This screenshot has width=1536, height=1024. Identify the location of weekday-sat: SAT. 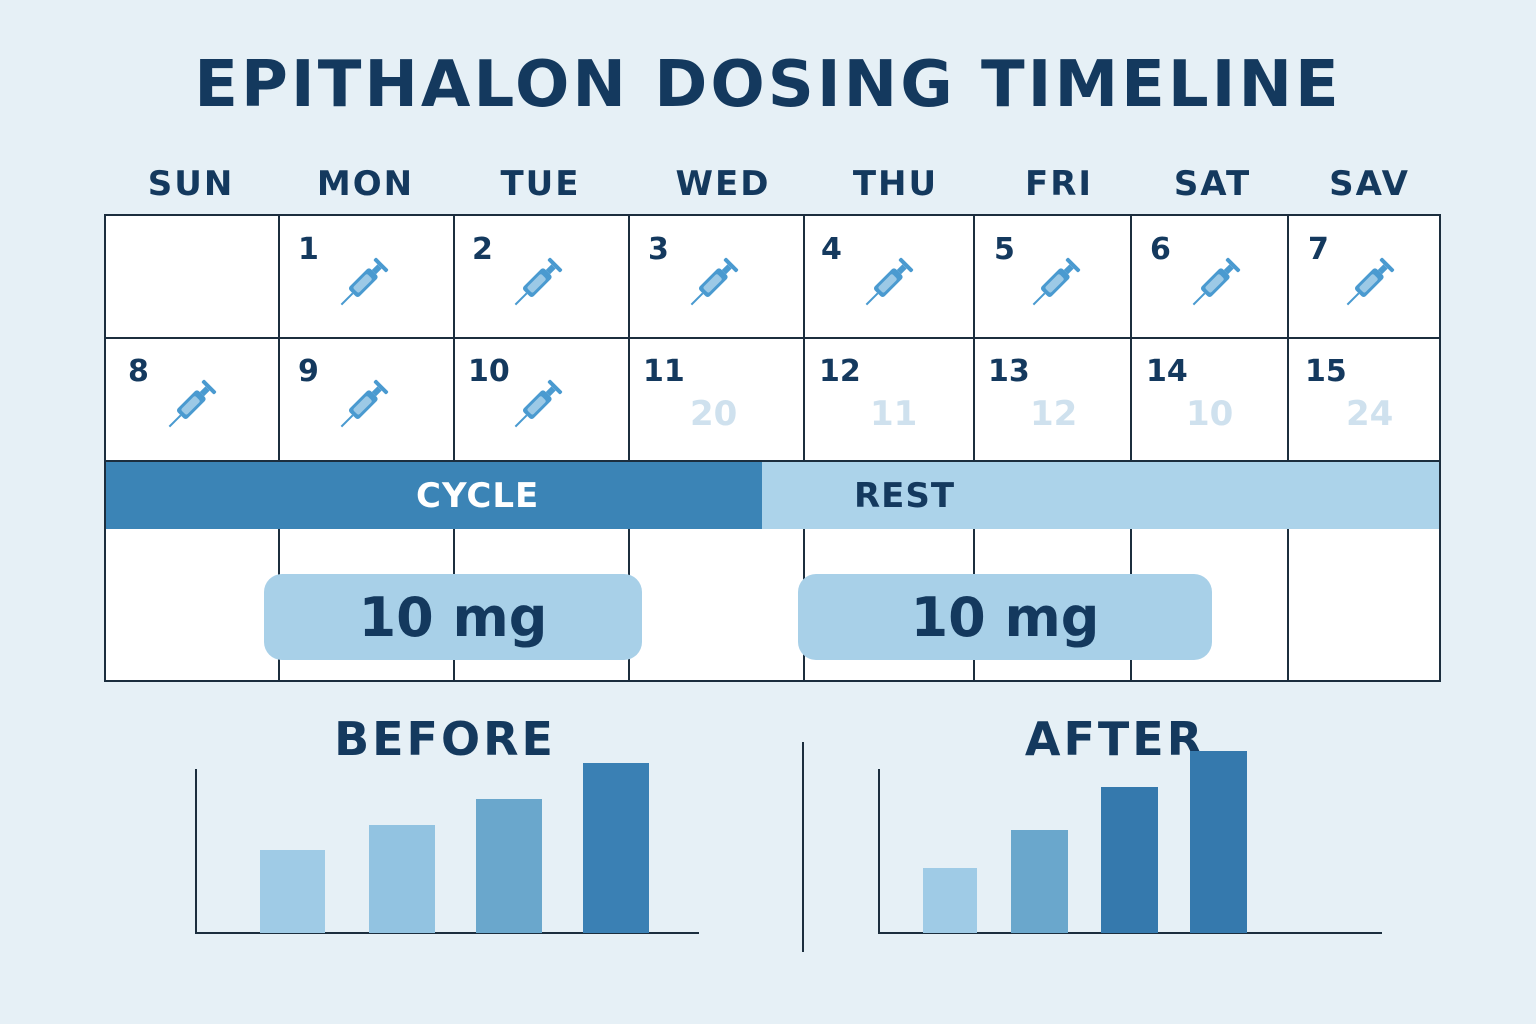
(1212, 184).